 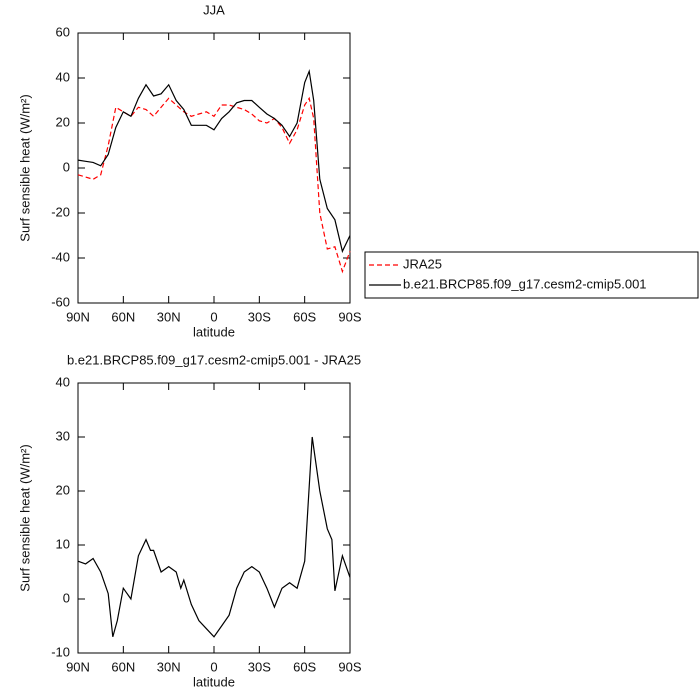 I want to click on y-tick-label: -10, so click(x=60, y=651).